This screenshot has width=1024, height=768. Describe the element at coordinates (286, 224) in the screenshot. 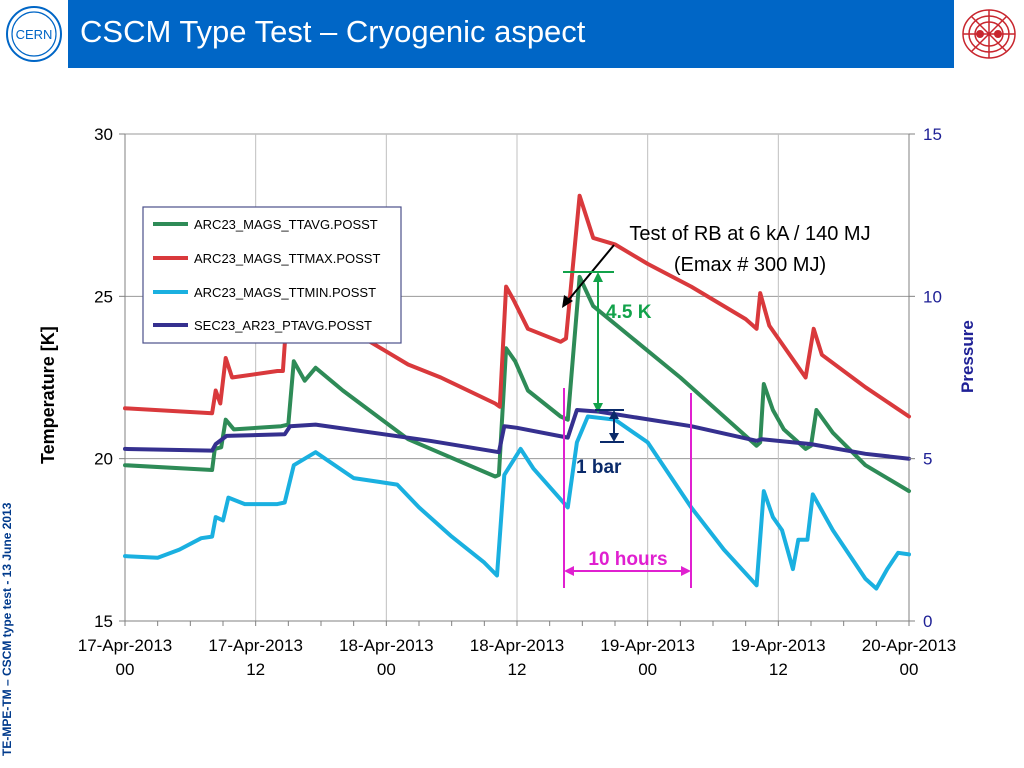

I see `legend-label-ttavg: ARC23_MAGS_TTAVG.POSST` at that location.